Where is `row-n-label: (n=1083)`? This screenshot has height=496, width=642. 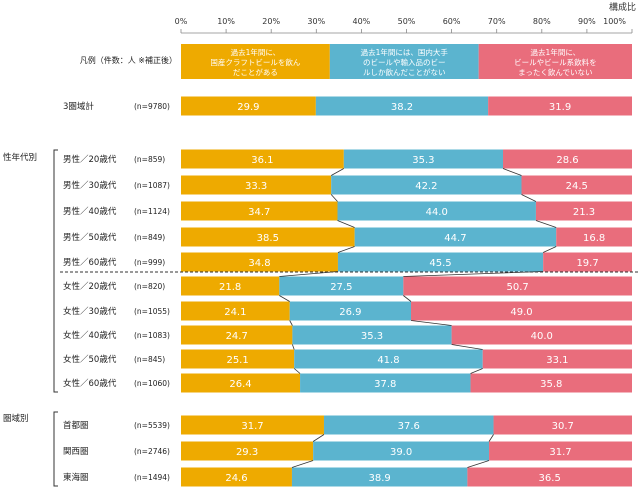
row-n-label: (n=1083) is located at coordinates (152, 335).